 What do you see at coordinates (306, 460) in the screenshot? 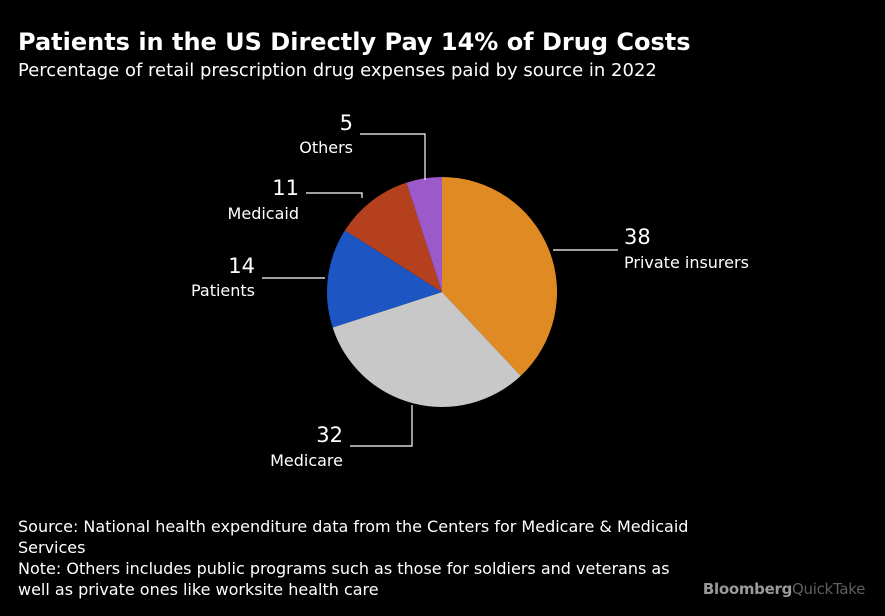
I see `category-label-medicare: Medicare` at bounding box center [306, 460].